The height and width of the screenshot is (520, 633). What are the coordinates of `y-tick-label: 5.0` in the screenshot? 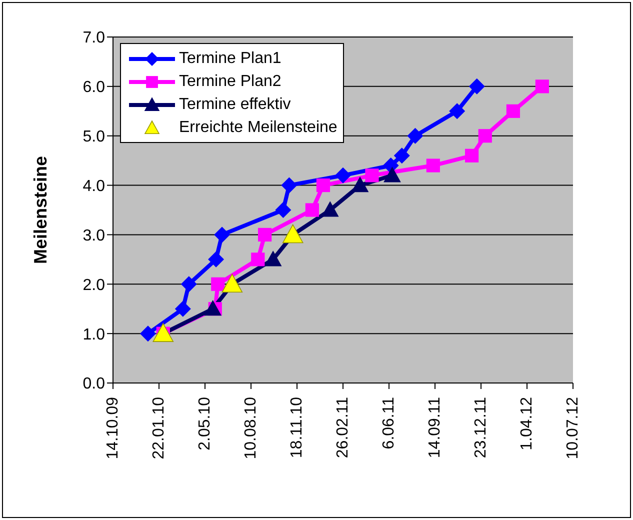 It's located at (94, 137).